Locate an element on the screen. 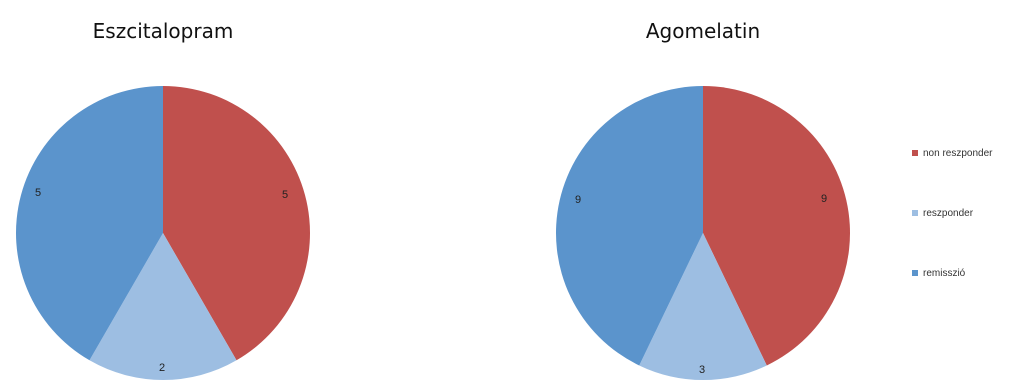  legend-item: reszponder is located at coordinates (943, 213).